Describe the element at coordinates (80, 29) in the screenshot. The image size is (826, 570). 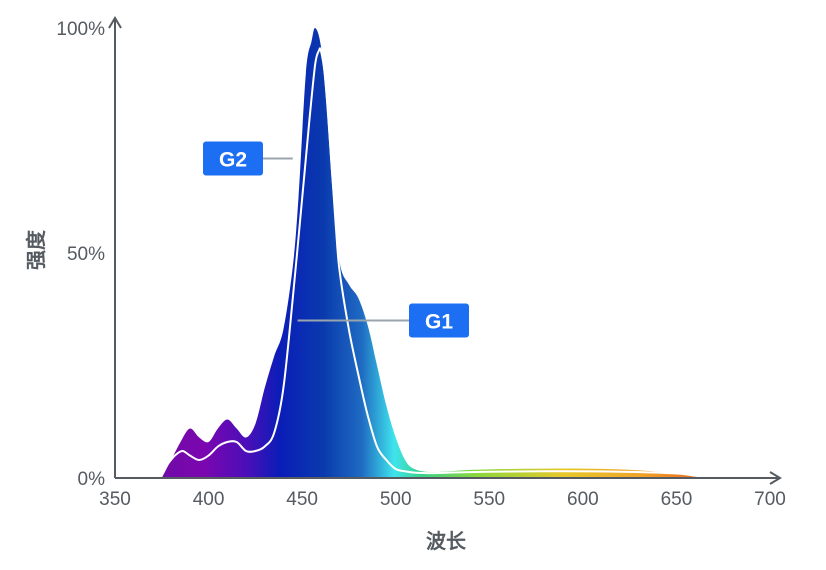
I see `y-tick-label: 100%` at that location.